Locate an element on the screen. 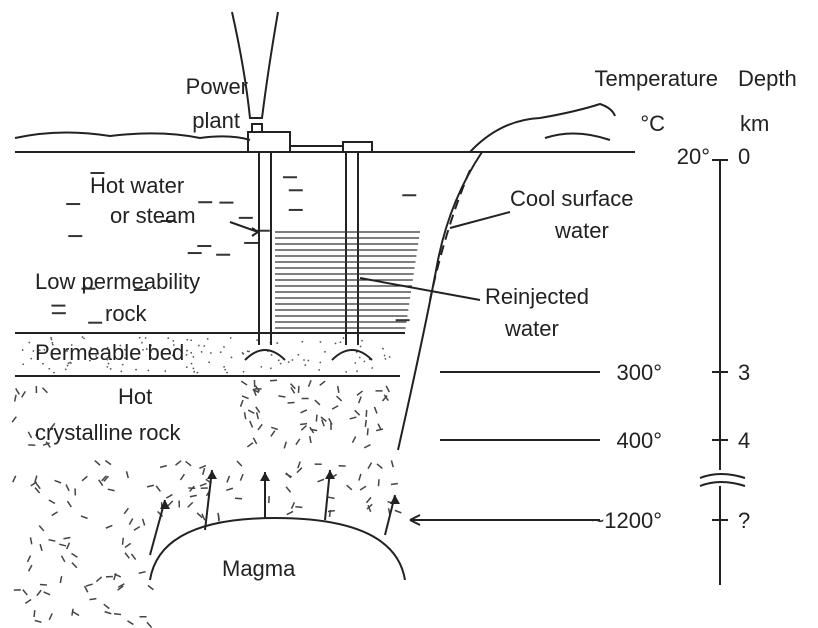 Image resolution: width=818 pixels, height=628 pixels. temperature: 400° is located at coordinates (639, 440).